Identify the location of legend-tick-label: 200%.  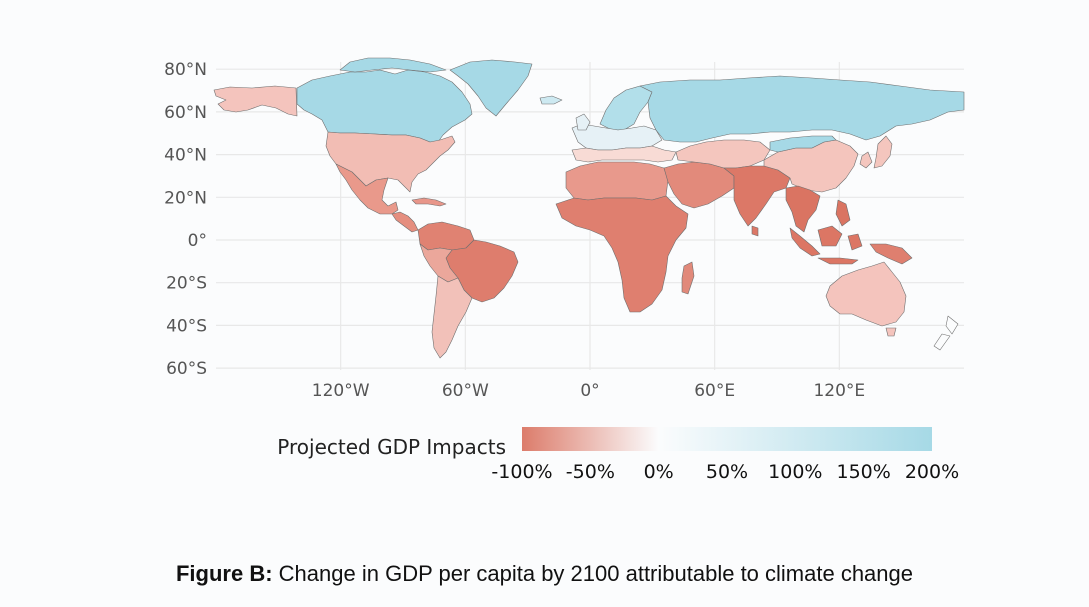
(932, 472).